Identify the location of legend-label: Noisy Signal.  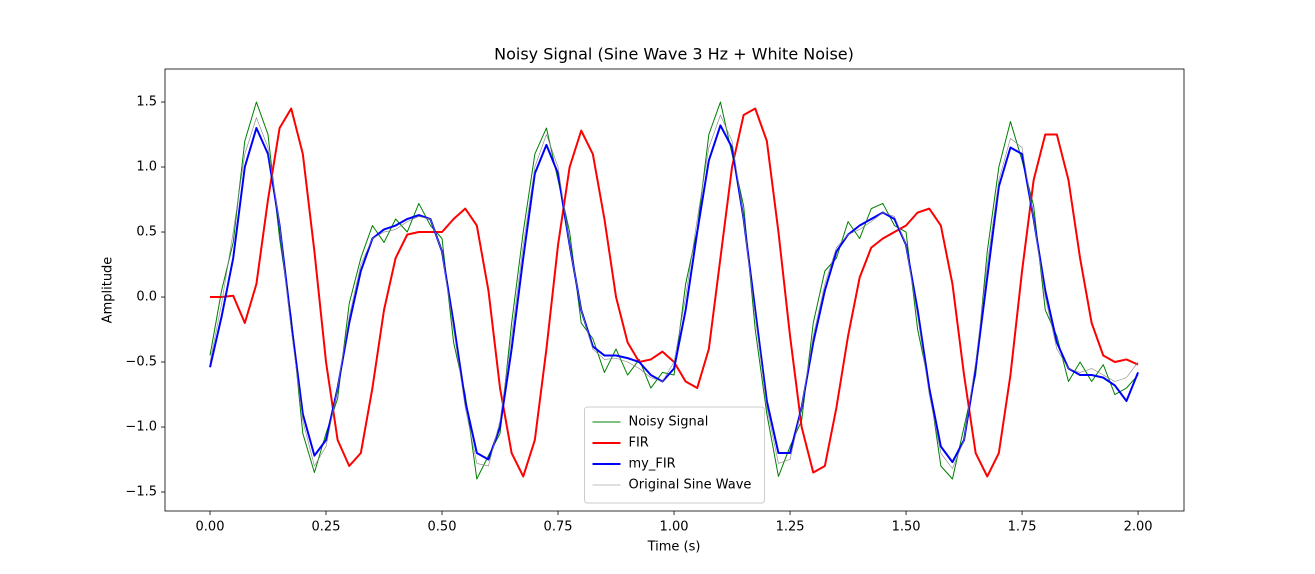
(669, 422).